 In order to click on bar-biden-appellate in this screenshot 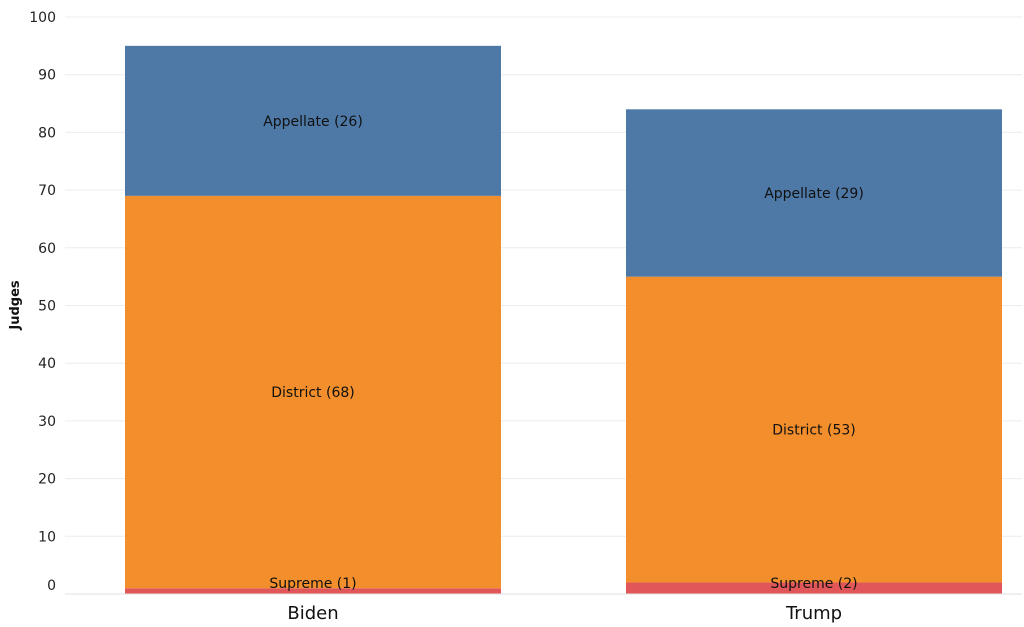, I will do `click(313, 120)`.